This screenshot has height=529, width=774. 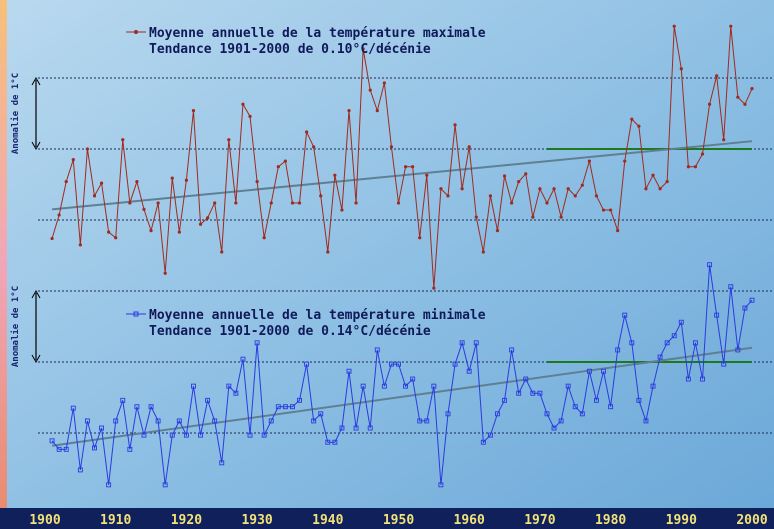 I want to click on x-tick-label: 1970, so click(x=539, y=520).